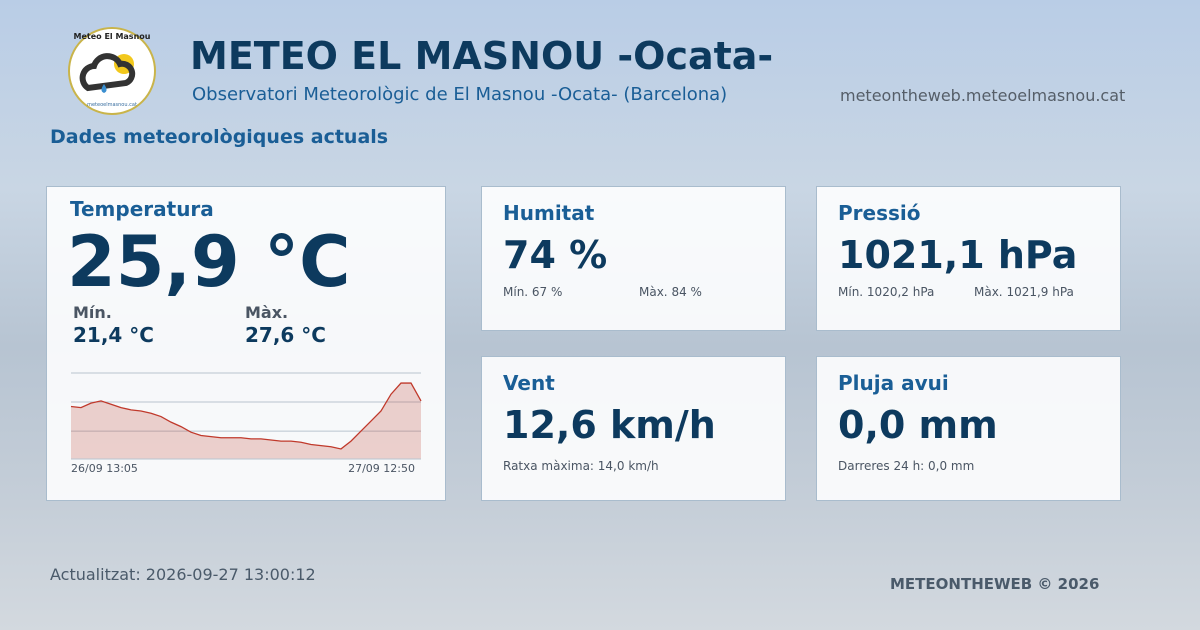 The image size is (1200, 630). Describe the element at coordinates (879, 213) in the screenshot. I see `card-label: Pressió` at that location.